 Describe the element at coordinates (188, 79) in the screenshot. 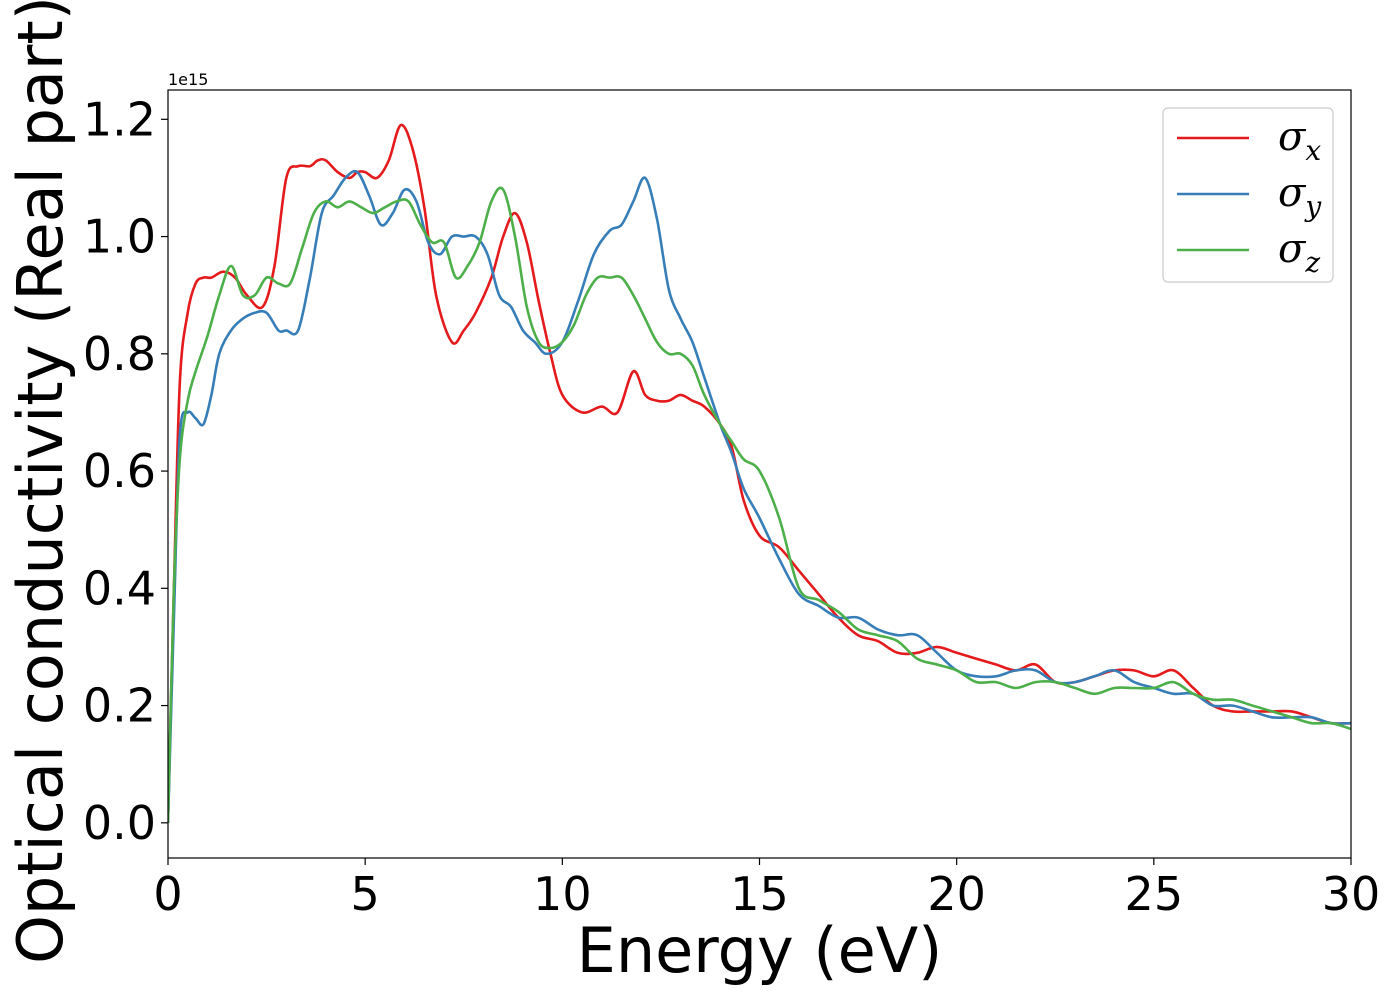

I see `y-axis-offset-label: 1e15` at that location.